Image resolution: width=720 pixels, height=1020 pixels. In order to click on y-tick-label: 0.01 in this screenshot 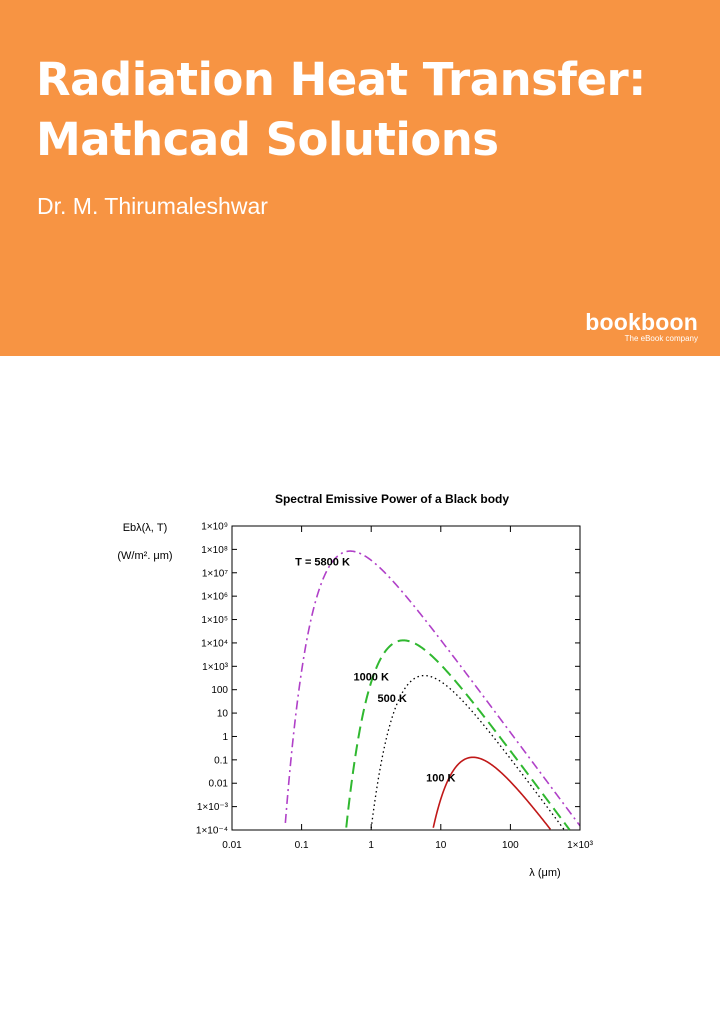, I will do `click(219, 784)`.